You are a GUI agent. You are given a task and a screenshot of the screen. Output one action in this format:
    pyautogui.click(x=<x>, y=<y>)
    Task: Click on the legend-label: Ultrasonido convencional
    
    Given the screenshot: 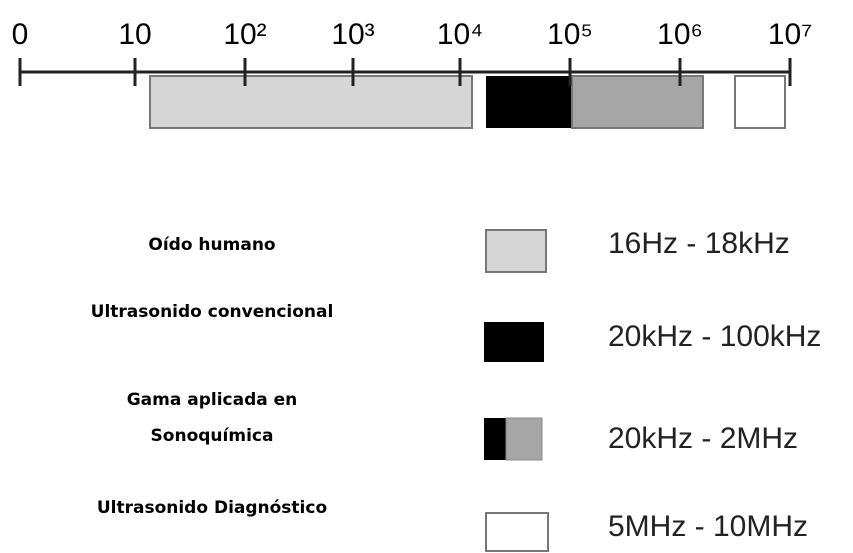 What is the action you would take?
    pyautogui.click(x=212, y=312)
    